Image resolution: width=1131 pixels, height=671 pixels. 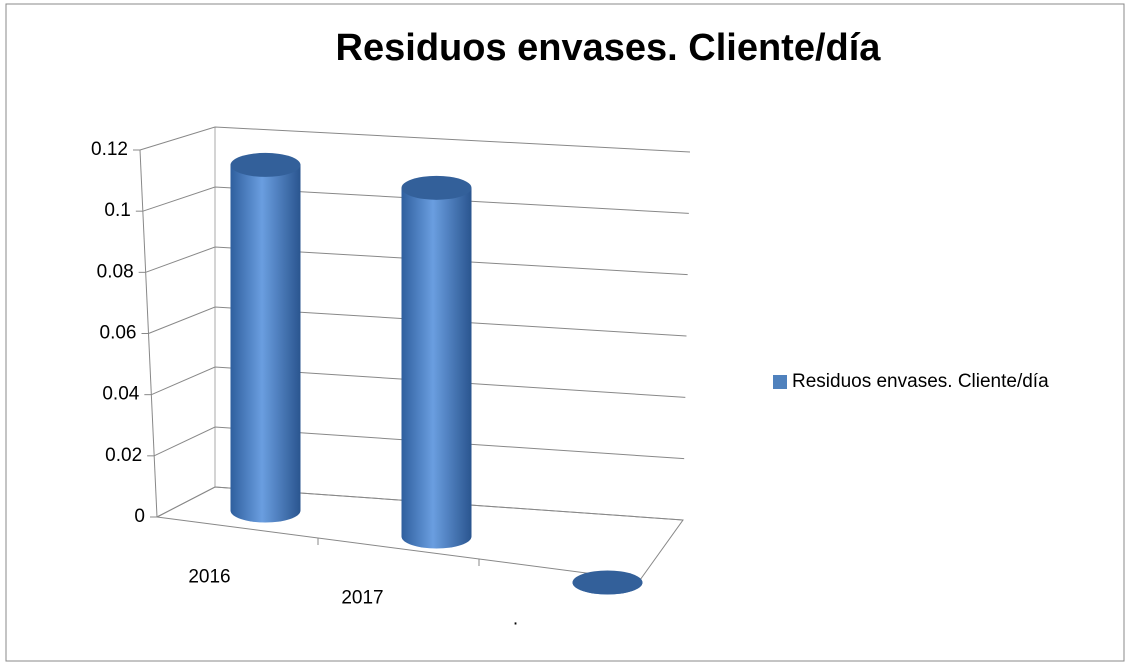 I want to click on y-tick-label: 0, so click(x=139, y=516).